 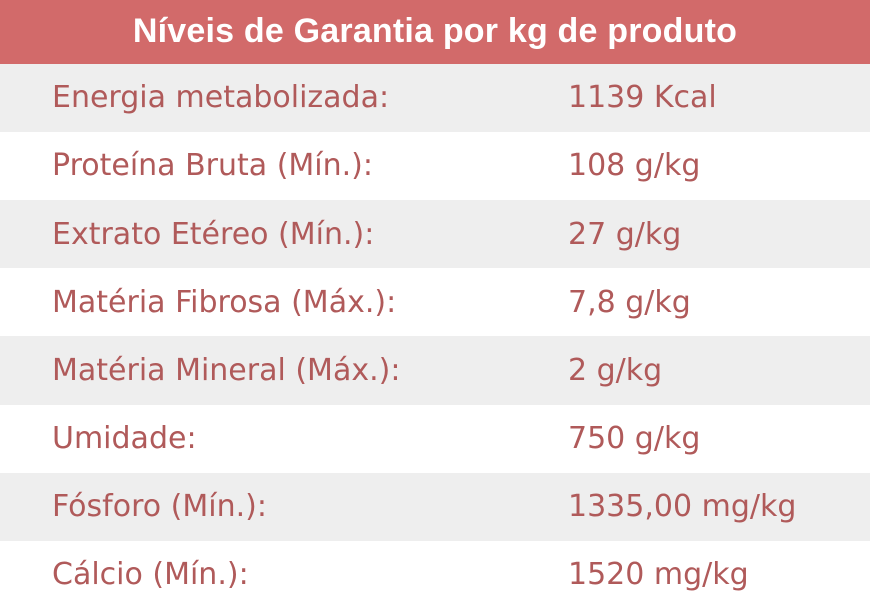 I want to click on row-label-calcium: Cálcio (Mín.):, so click(x=150, y=575).